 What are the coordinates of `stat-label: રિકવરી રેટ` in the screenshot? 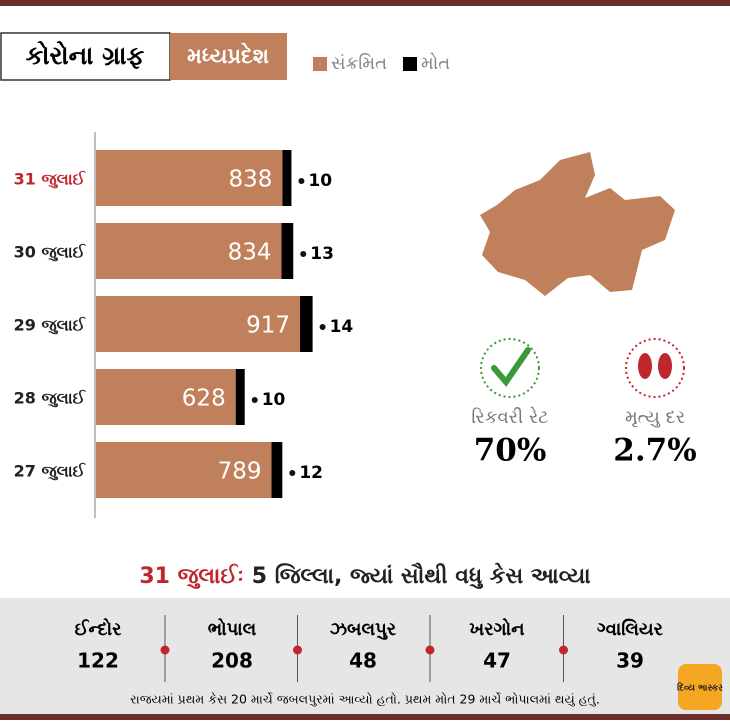 It's located at (509, 417).